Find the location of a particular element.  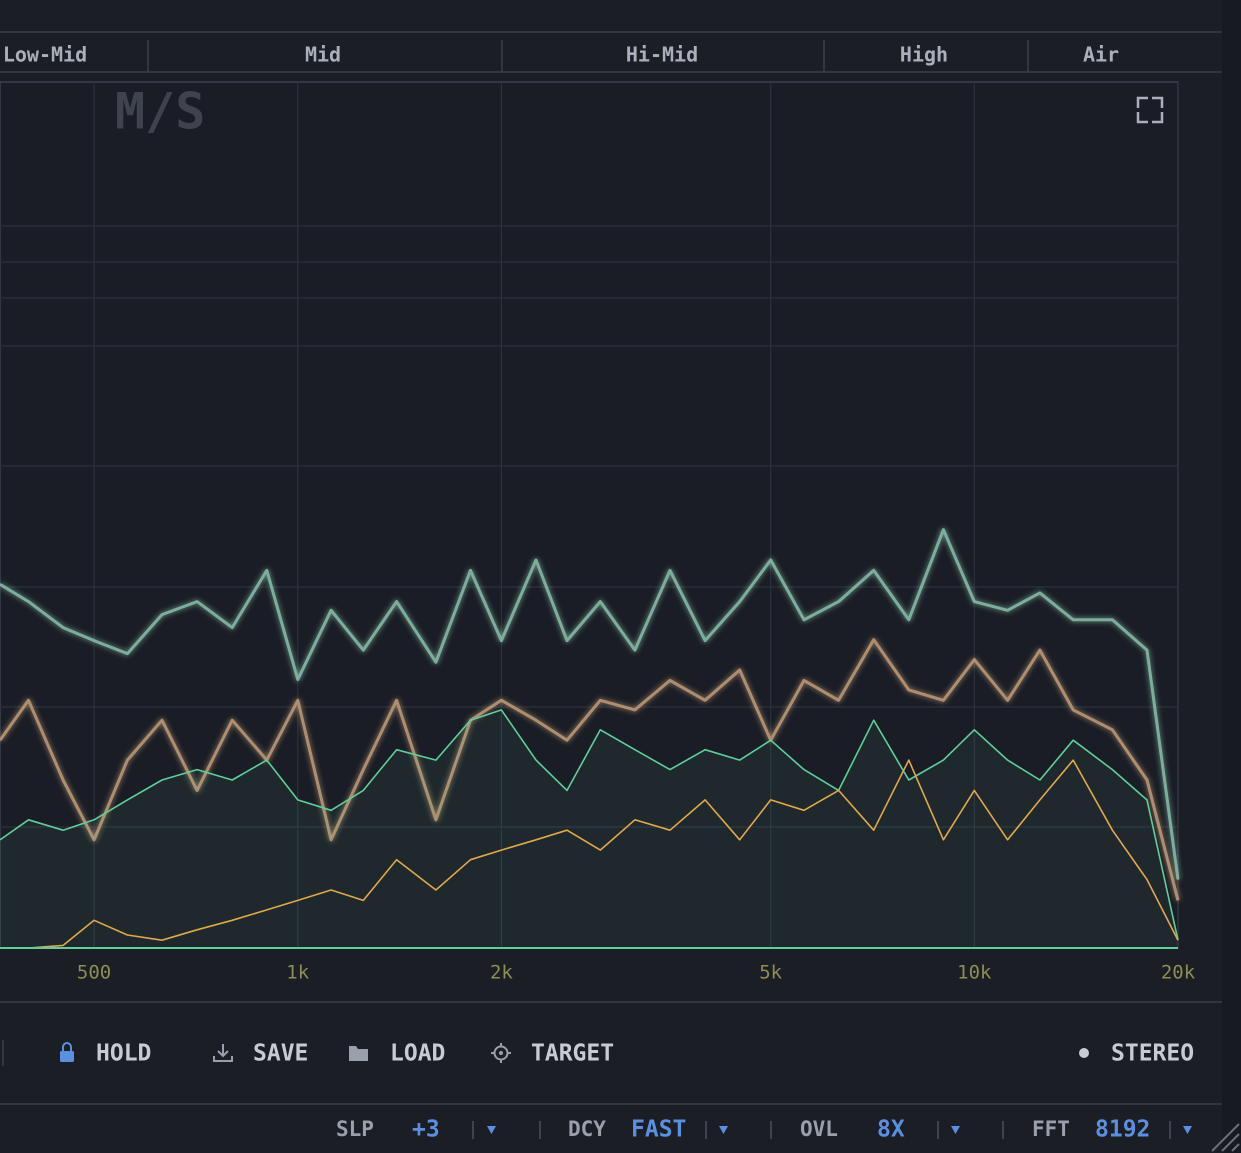

x-tick-label: 500 is located at coordinates (94, 973).